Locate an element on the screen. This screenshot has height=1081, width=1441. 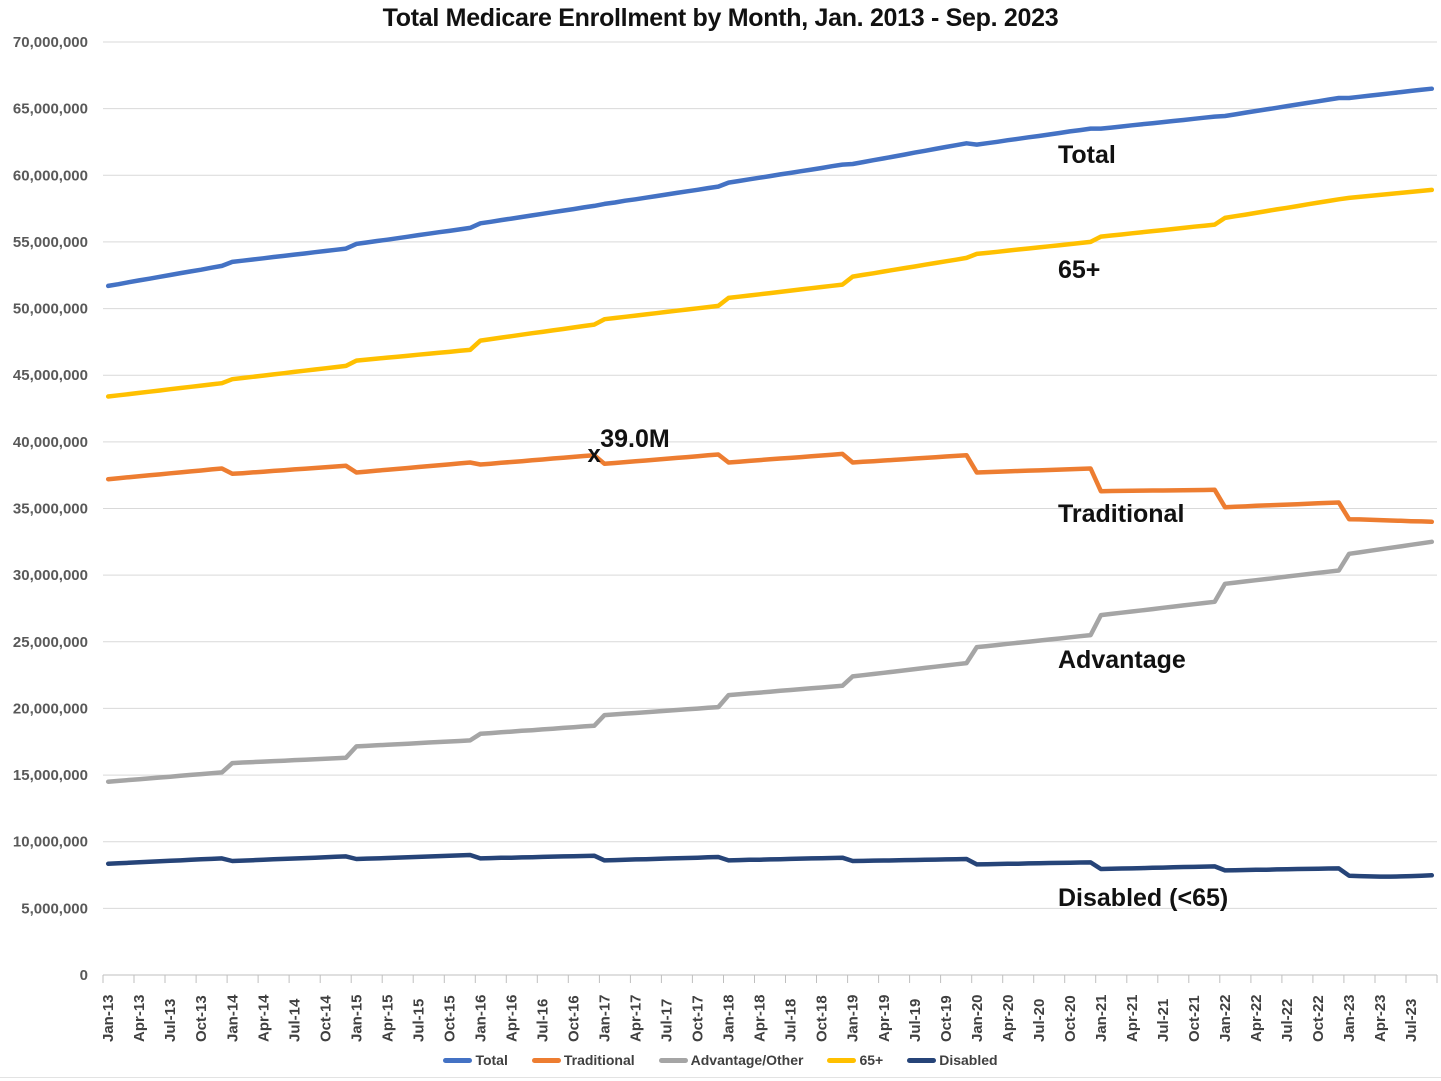
x-axis-label: Jul-22 is located at coordinates (1287, 1020).